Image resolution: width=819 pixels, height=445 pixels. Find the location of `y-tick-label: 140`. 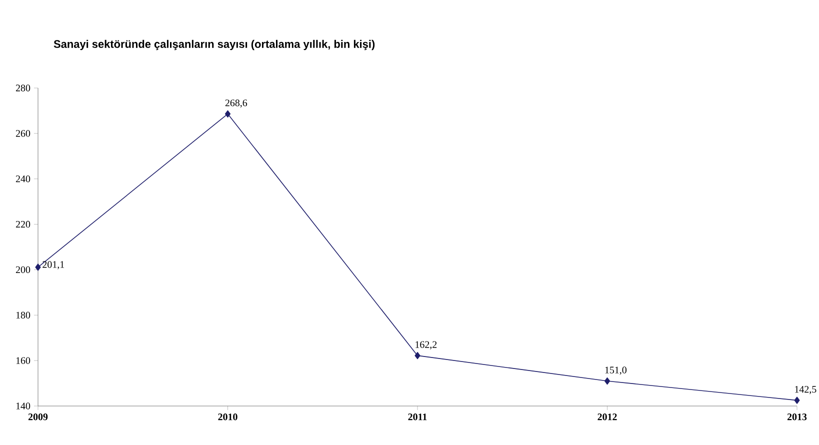

y-tick-label: 140 is located at coordinates (23, 406).